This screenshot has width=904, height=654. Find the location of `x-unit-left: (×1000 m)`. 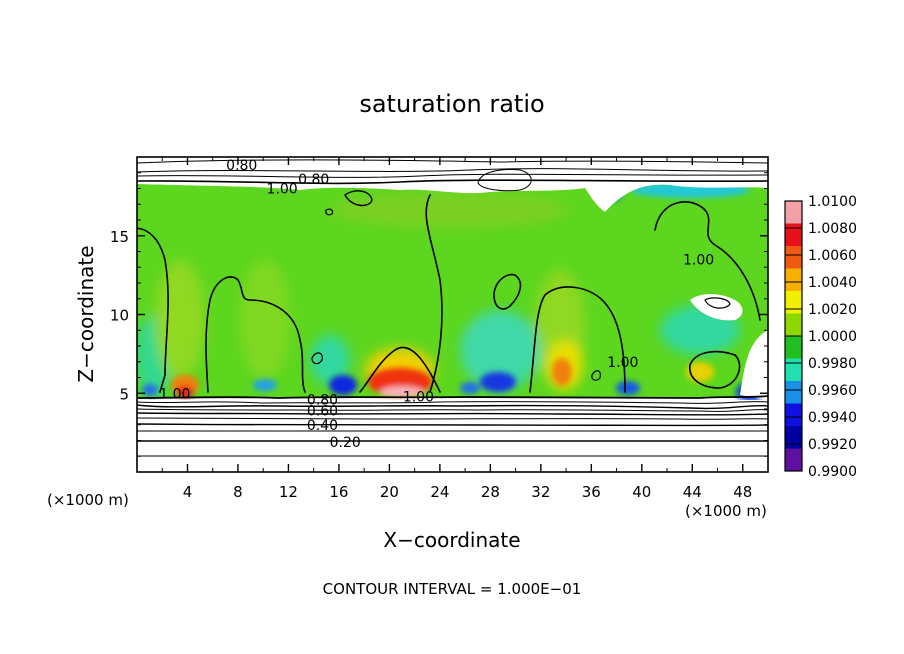

x-unit-left: (×1000 m) is located at coordinates (88, 500).